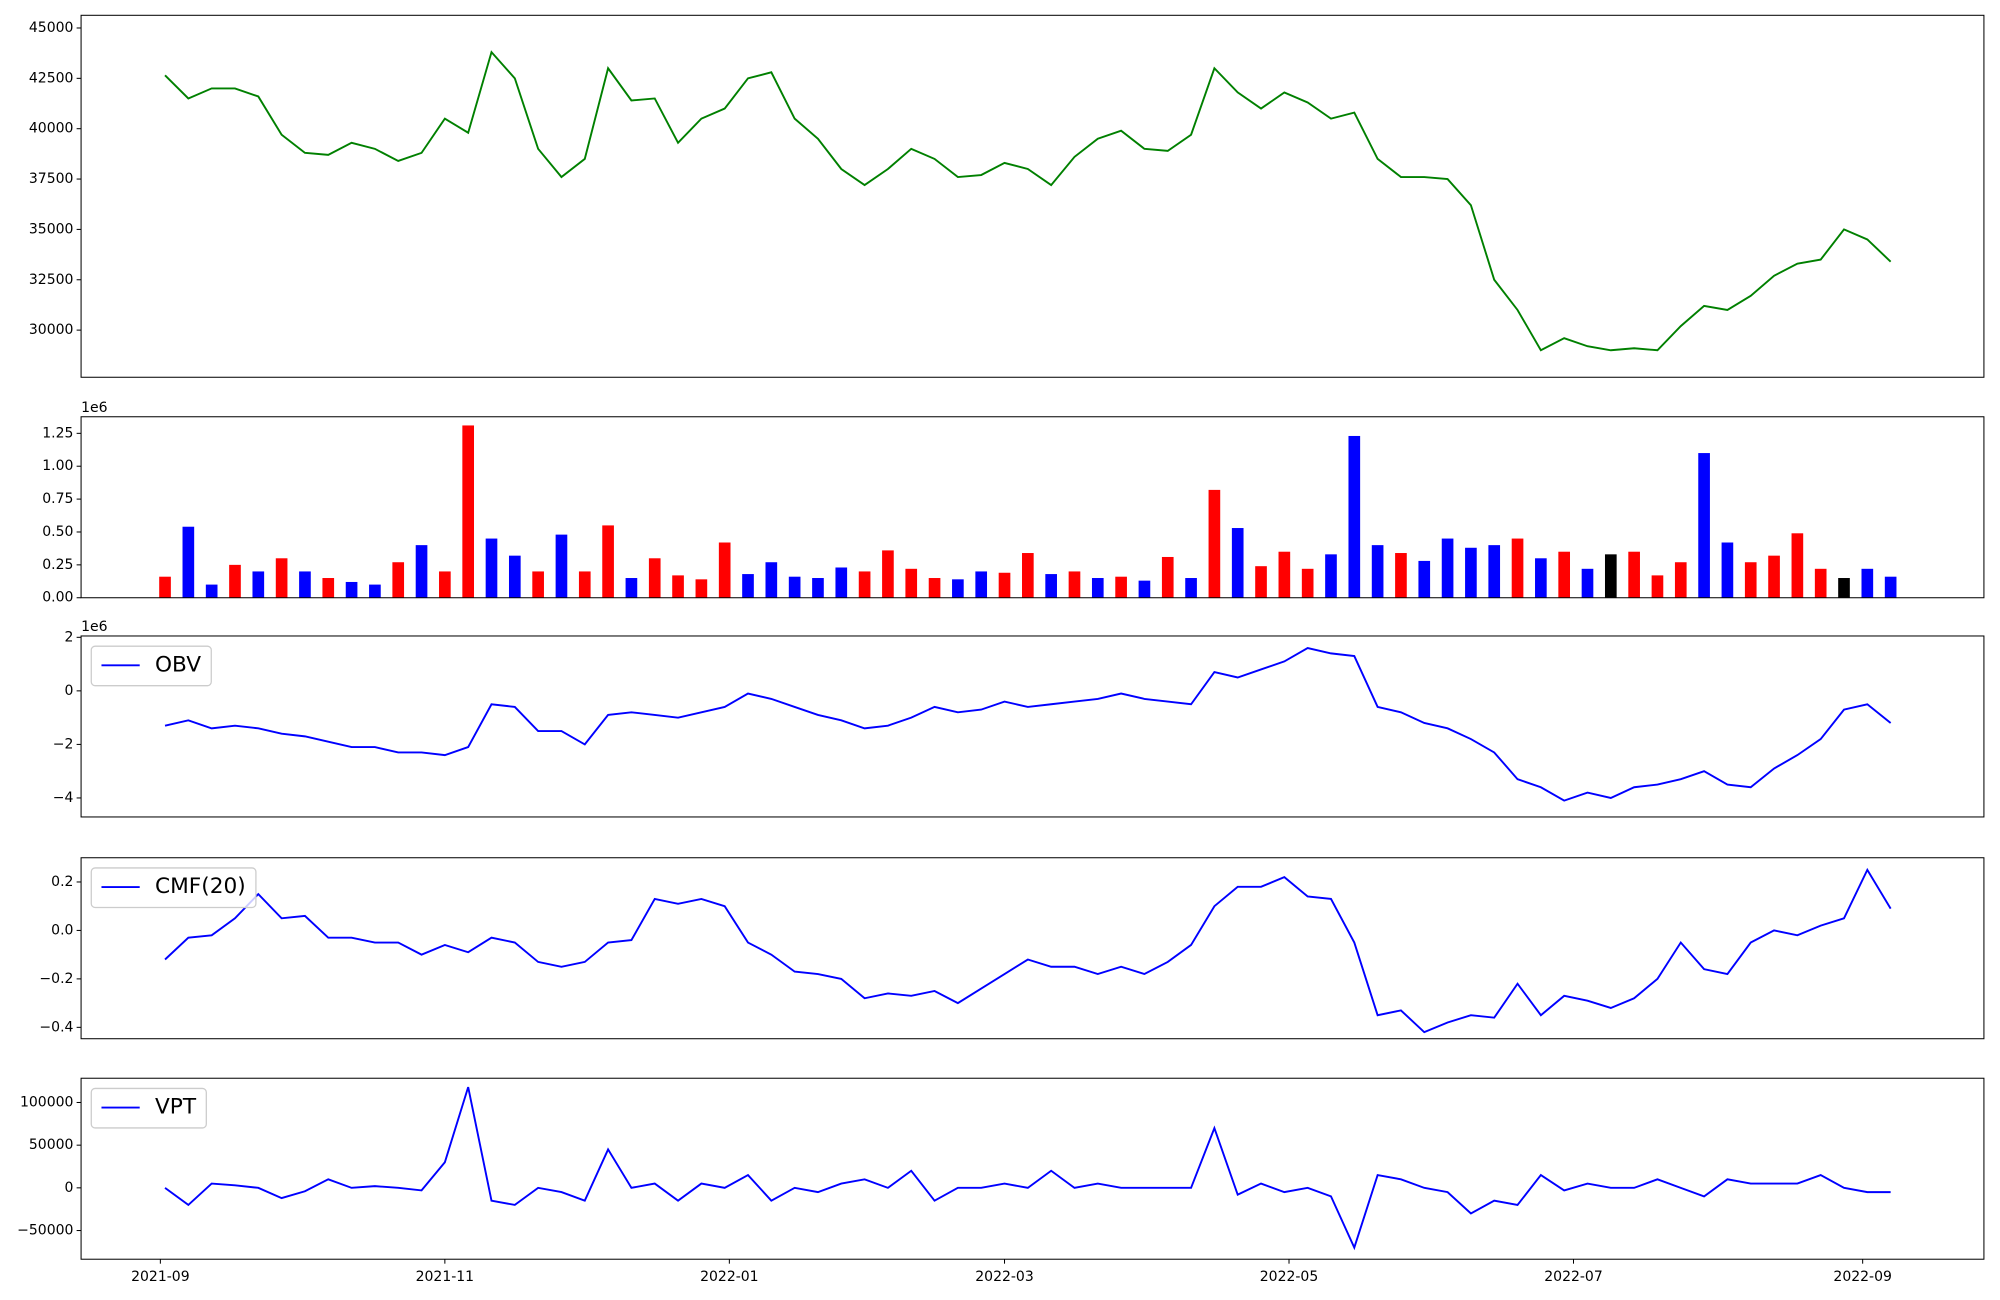  What do you see at coordinates (57, 532) in the screenshot?
I see `y-tick-label: 0.50` at bounding box center [57, 532].